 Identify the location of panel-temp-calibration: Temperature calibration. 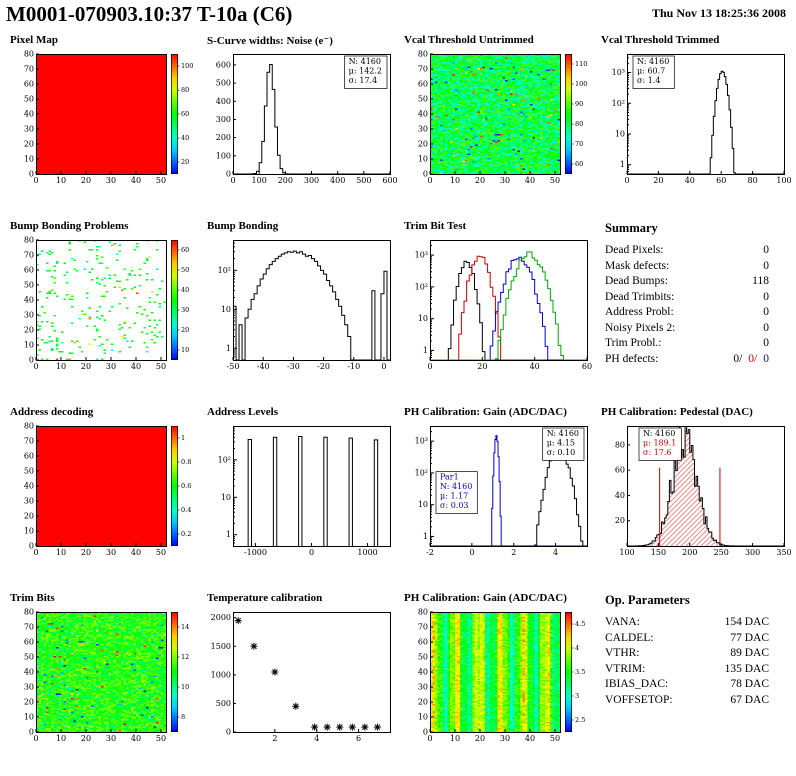
(301, 683).